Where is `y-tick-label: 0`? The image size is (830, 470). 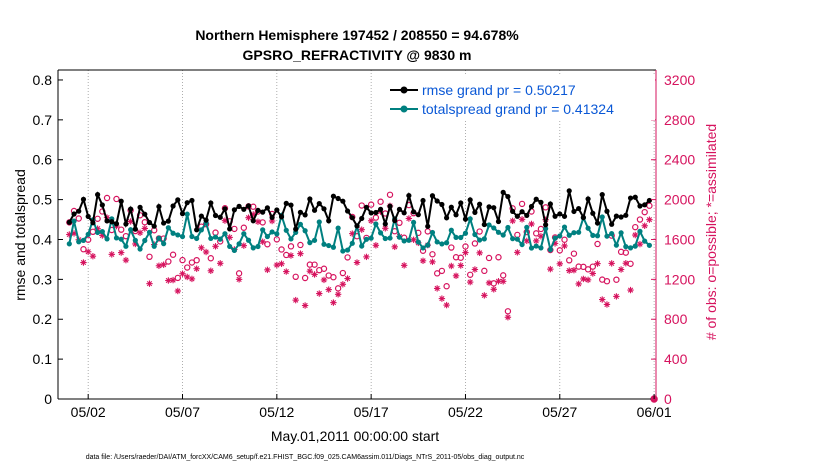 y-tick-label: 0 is located at coordinates (48, 399).